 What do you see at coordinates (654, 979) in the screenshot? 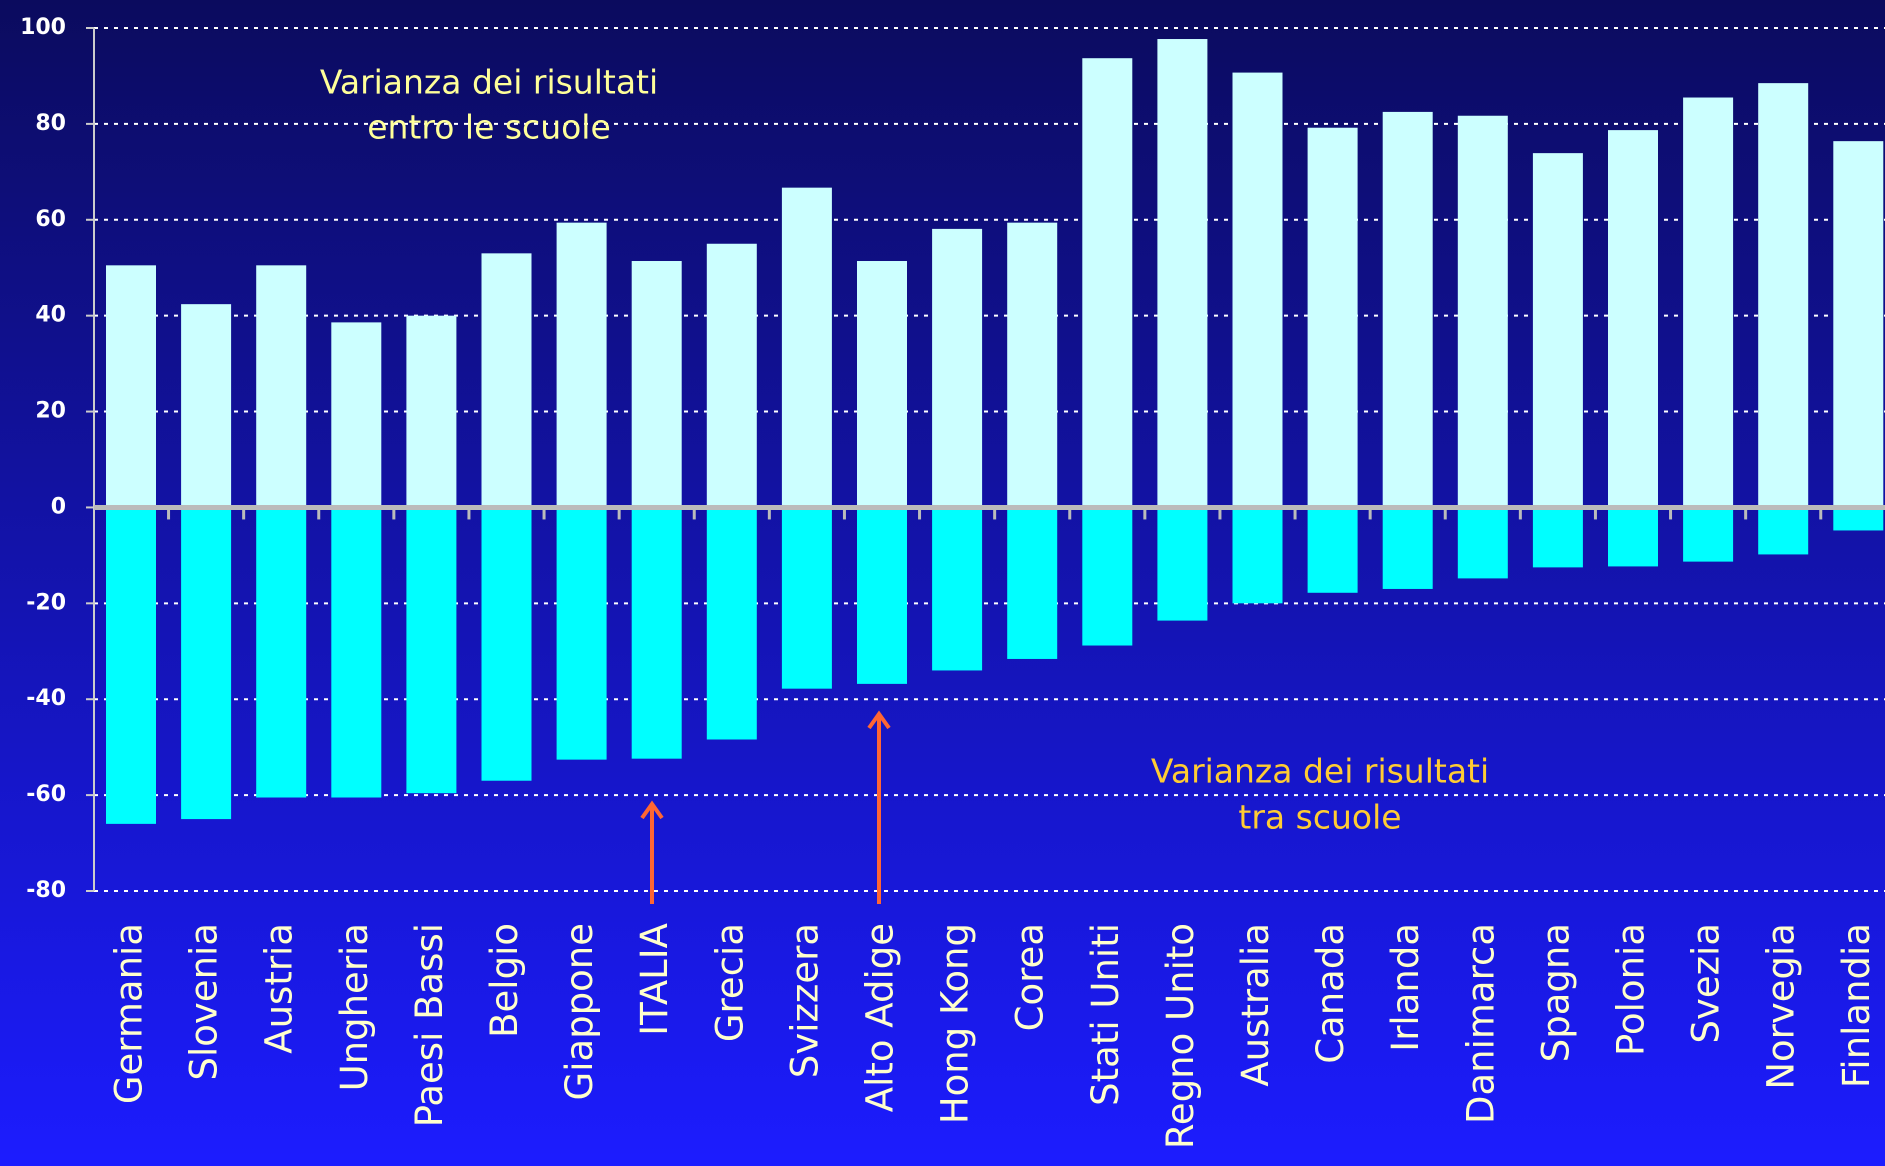
I see `x-tick-label: ITALIA` at bounding box center [654, 979].